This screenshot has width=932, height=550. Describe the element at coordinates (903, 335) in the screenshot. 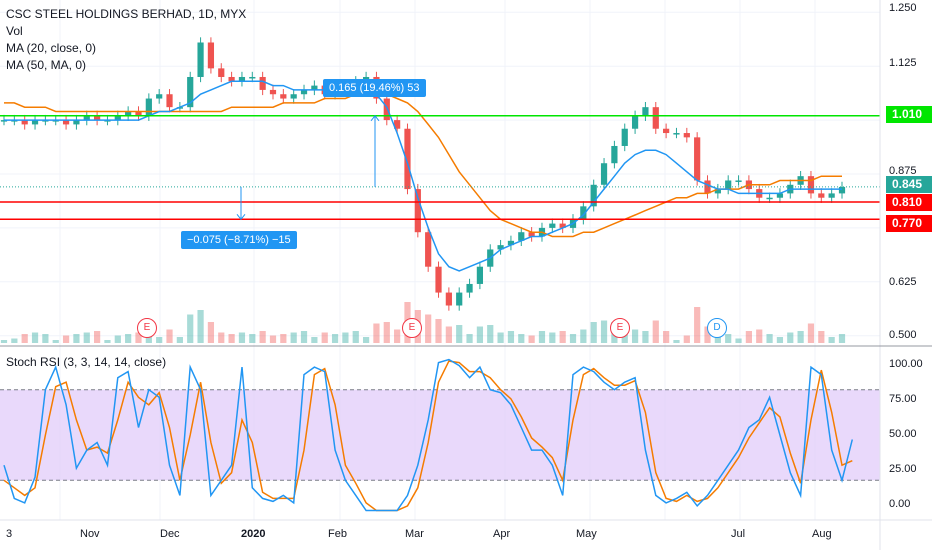

I see `y-tick-price: 0.500` at that location.